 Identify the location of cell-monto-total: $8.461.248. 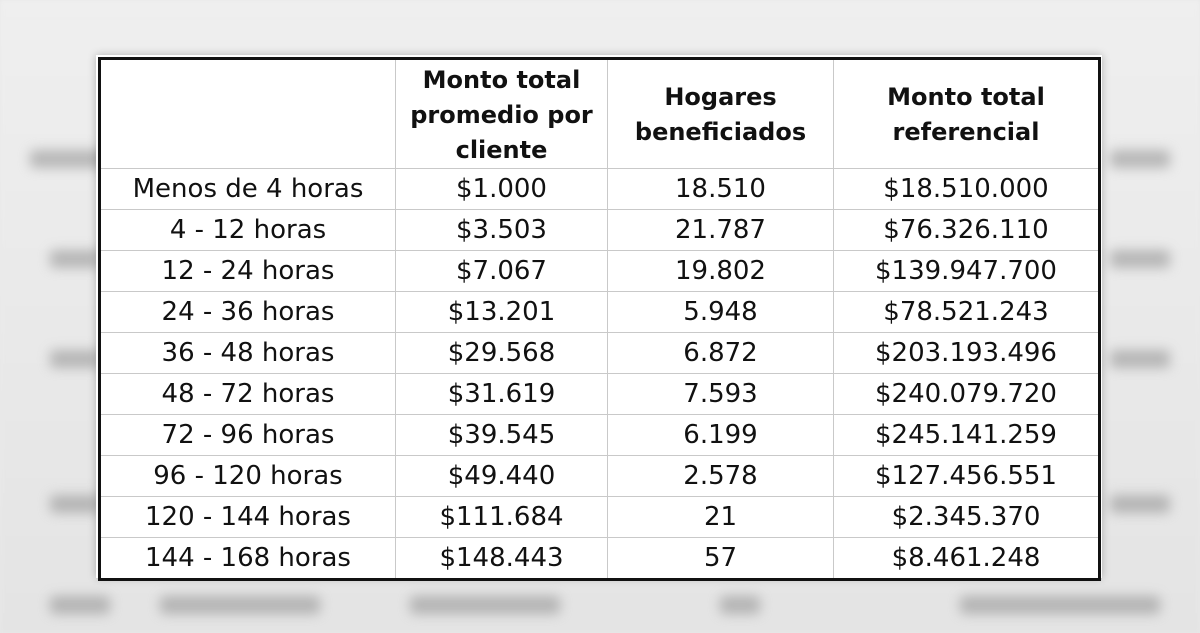
(966, 558).